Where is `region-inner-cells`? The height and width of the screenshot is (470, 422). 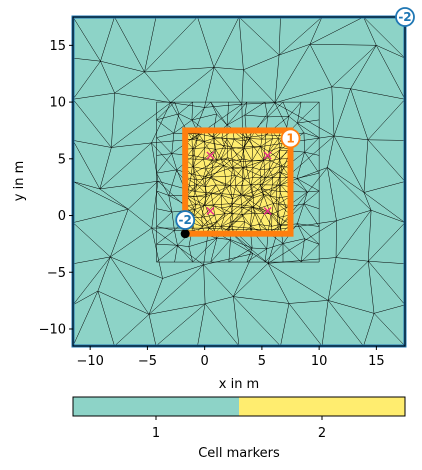
region-inner-cells is located at coordinates (238, 182).